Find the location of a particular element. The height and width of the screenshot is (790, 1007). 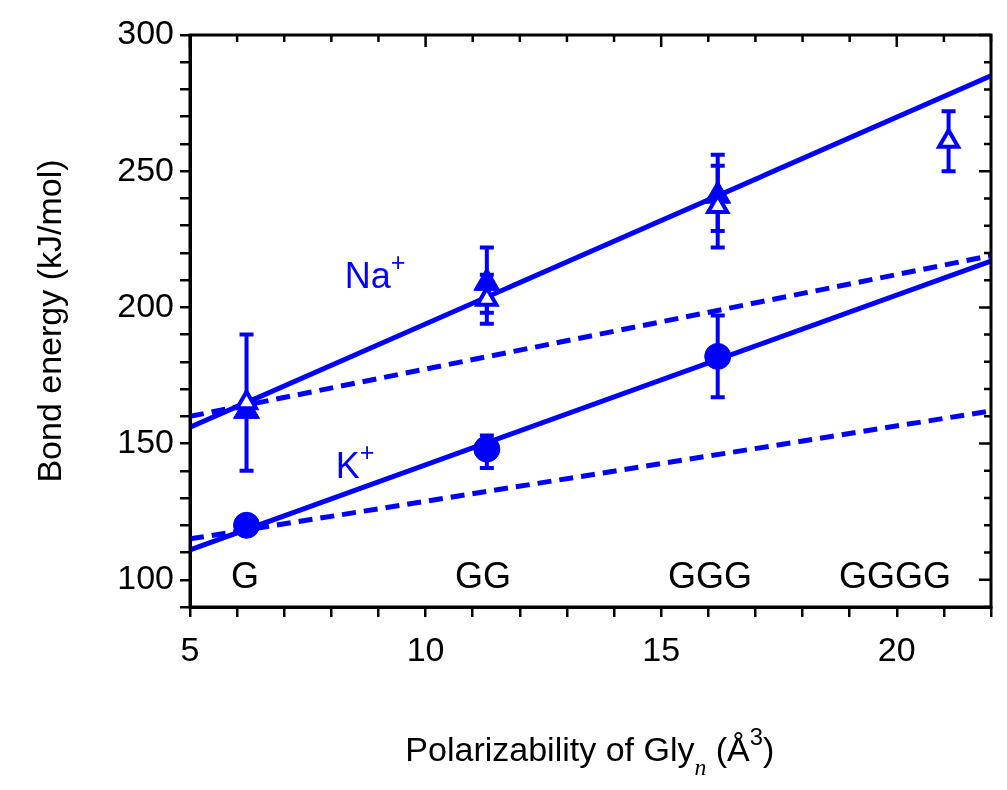

annotation: GGGG is located at coordinates (895, 575).